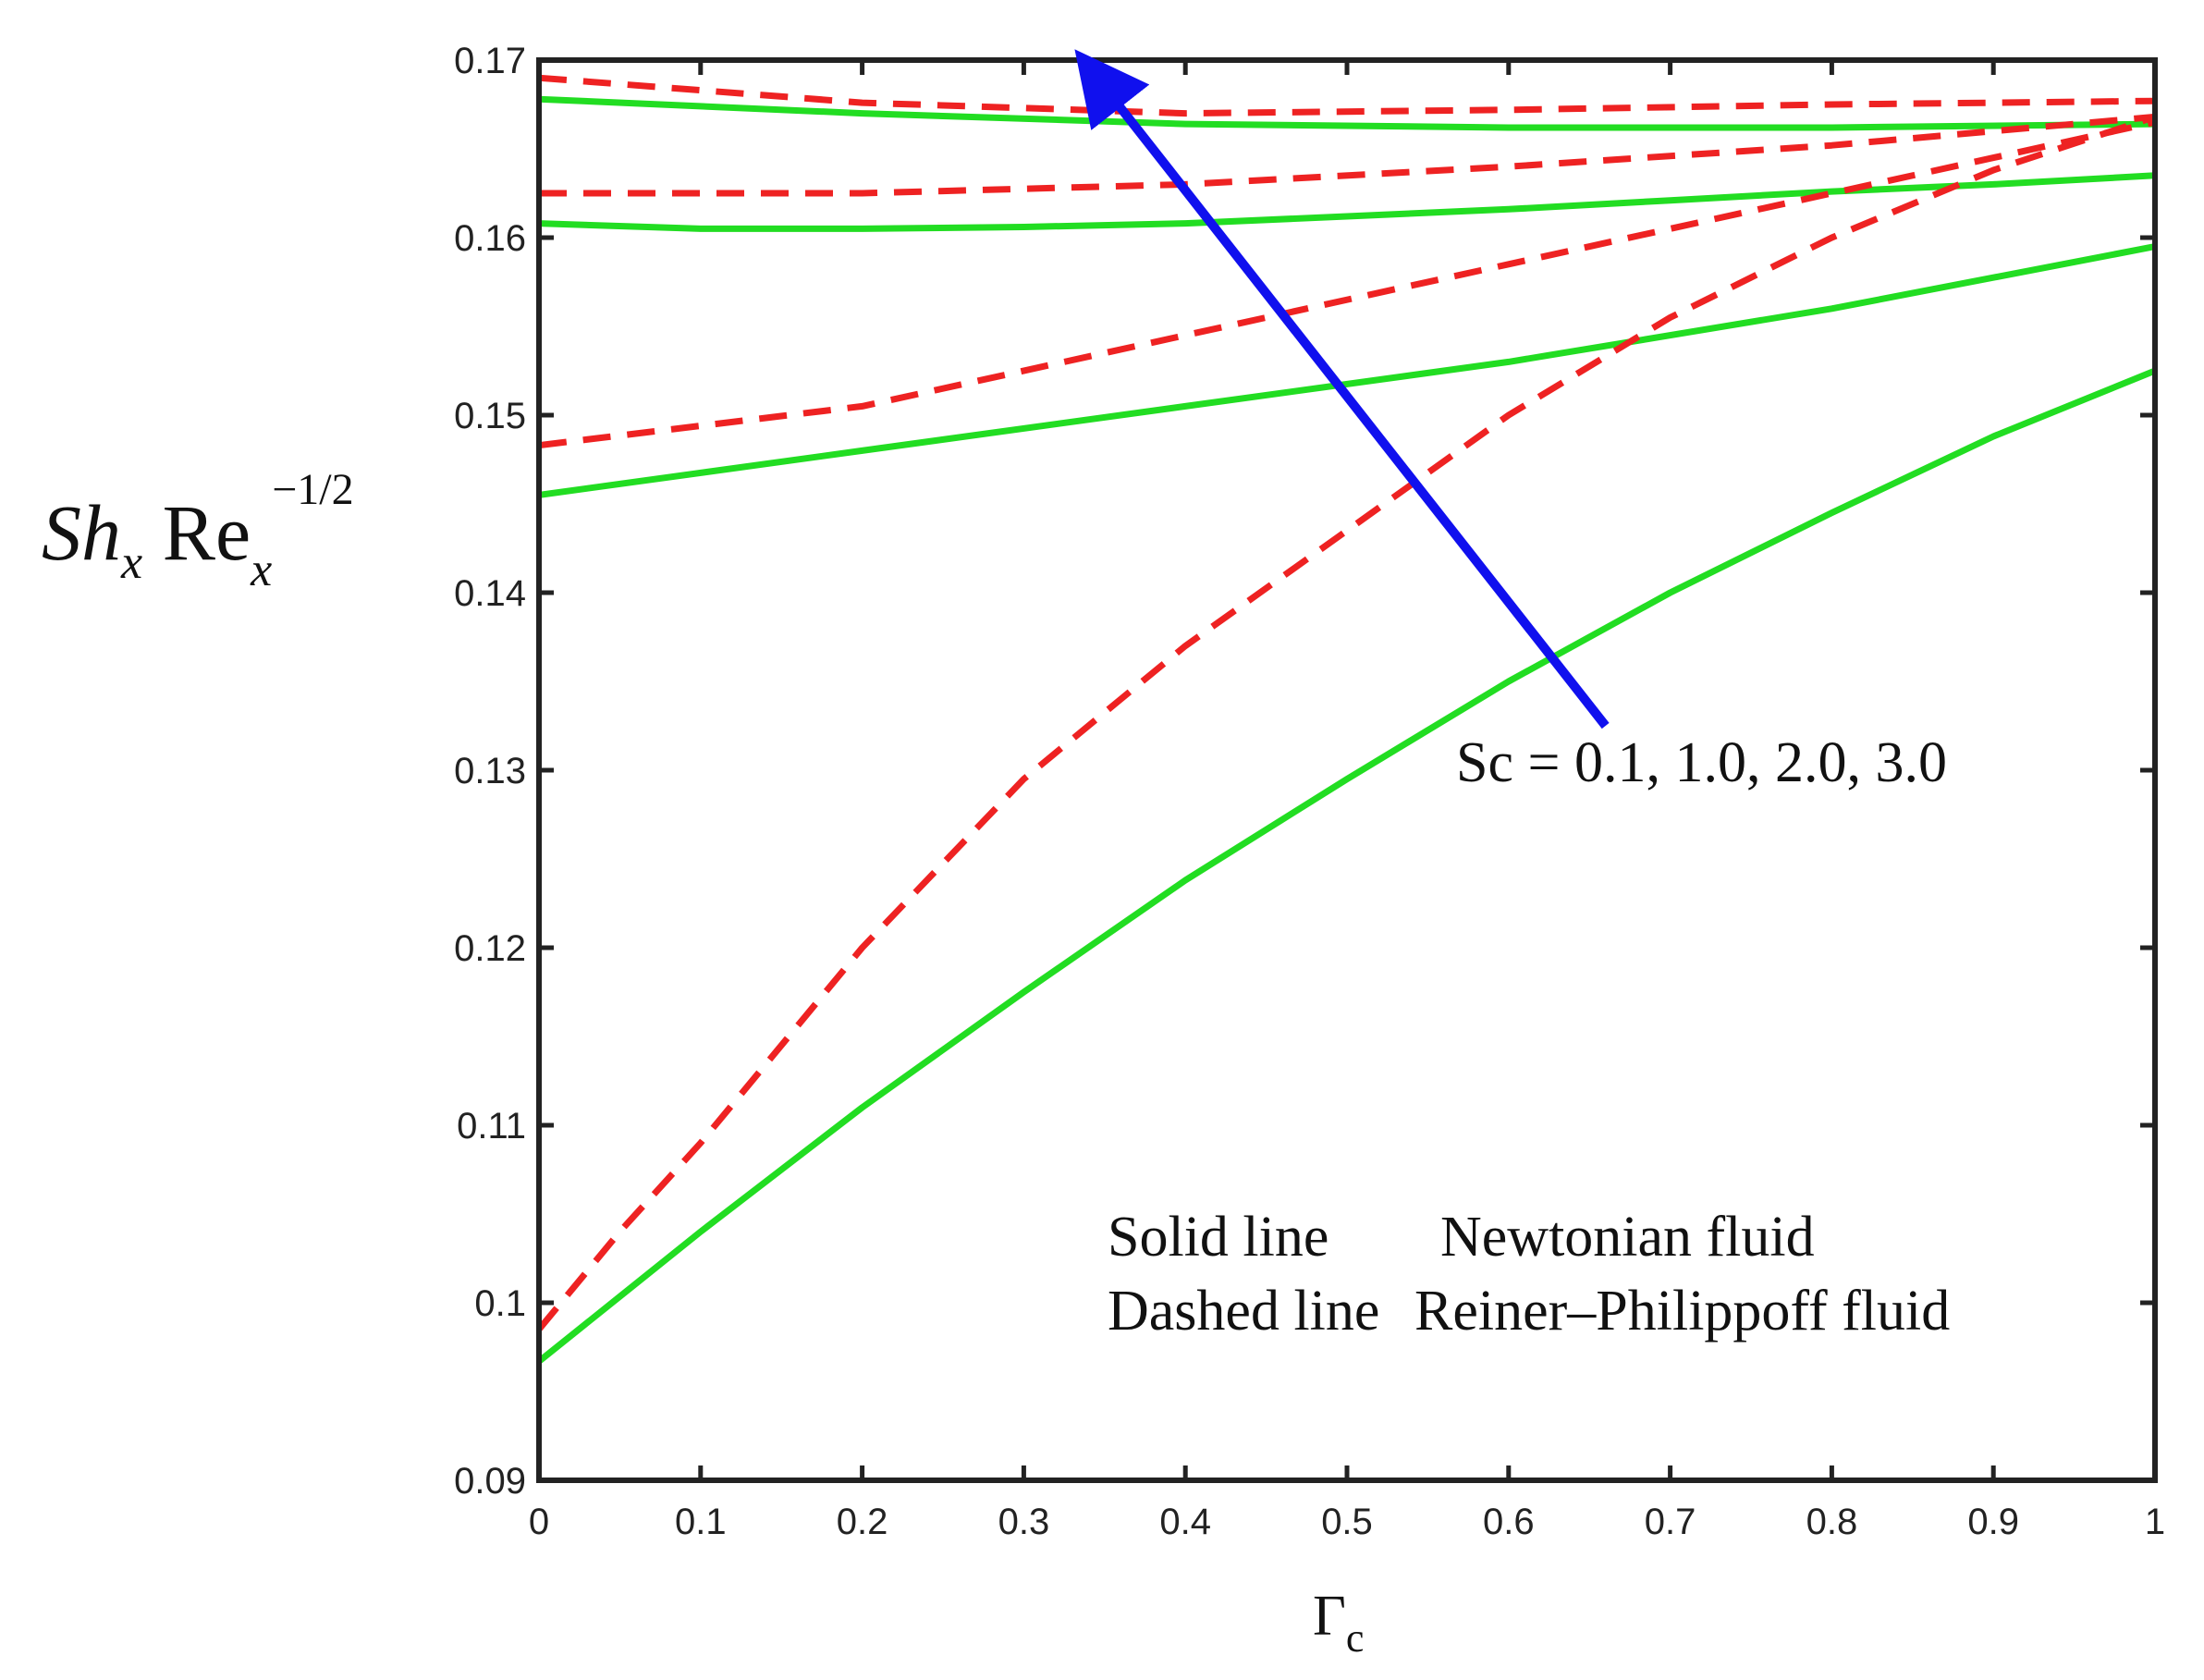 Image resolution: width=2204 pixels, height=1680 pixels. What do you see at coordinates (490, 1481) in the screenshot?
I see `y-tick-label: 0.09` at bounding box center [490, 1481].